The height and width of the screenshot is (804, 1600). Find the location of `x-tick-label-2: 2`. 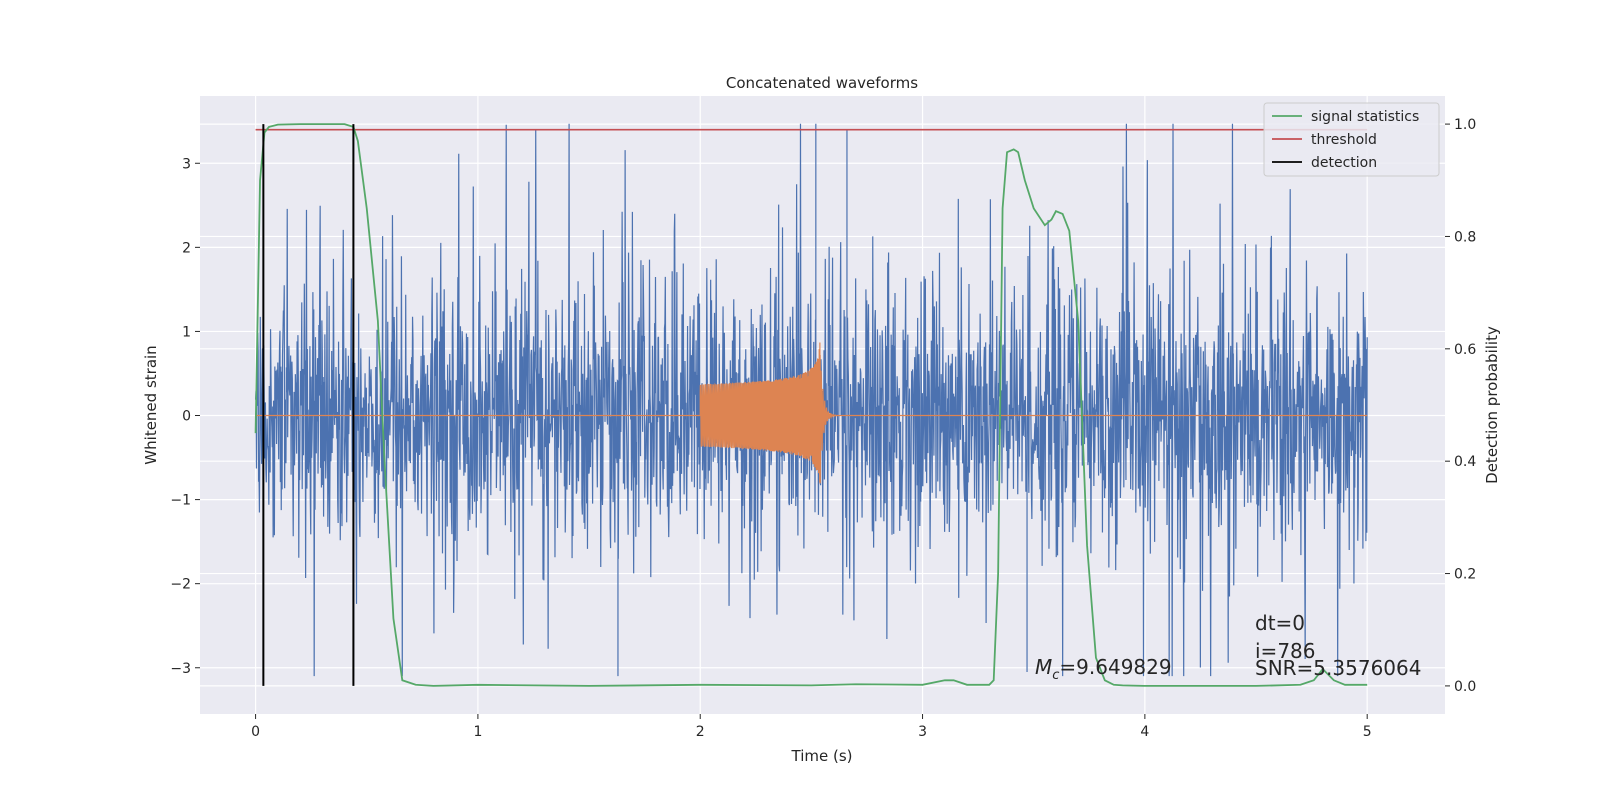

x-tick-label-2: 2 is located at coordinates (700, 732).